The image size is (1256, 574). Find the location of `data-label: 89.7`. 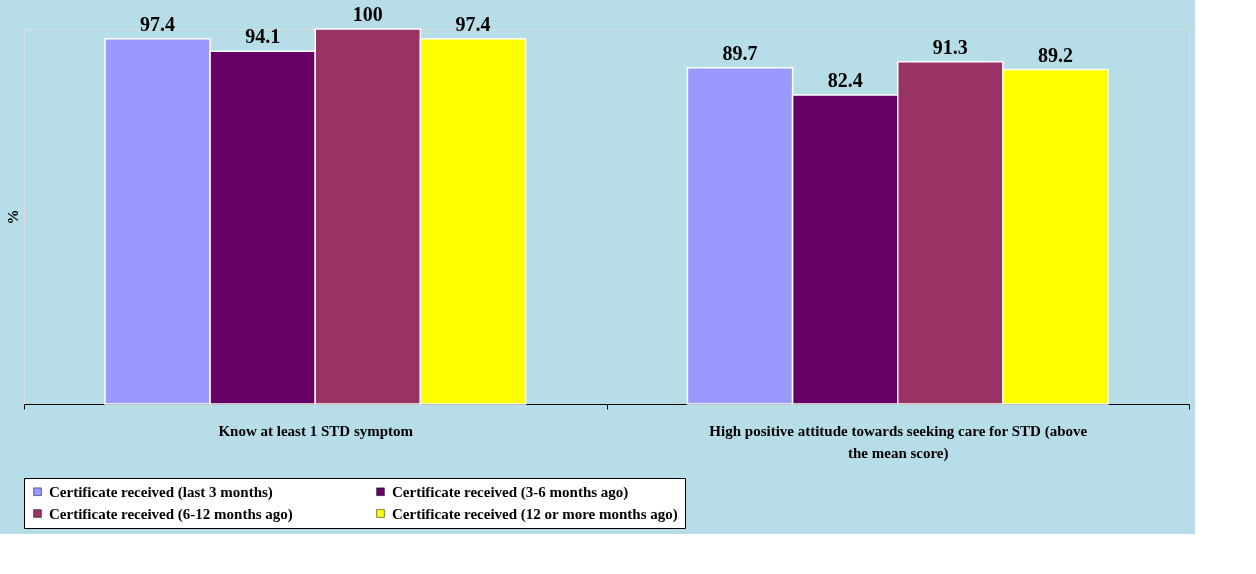

data-label: 89.7 is located at coordinates (740, 52).